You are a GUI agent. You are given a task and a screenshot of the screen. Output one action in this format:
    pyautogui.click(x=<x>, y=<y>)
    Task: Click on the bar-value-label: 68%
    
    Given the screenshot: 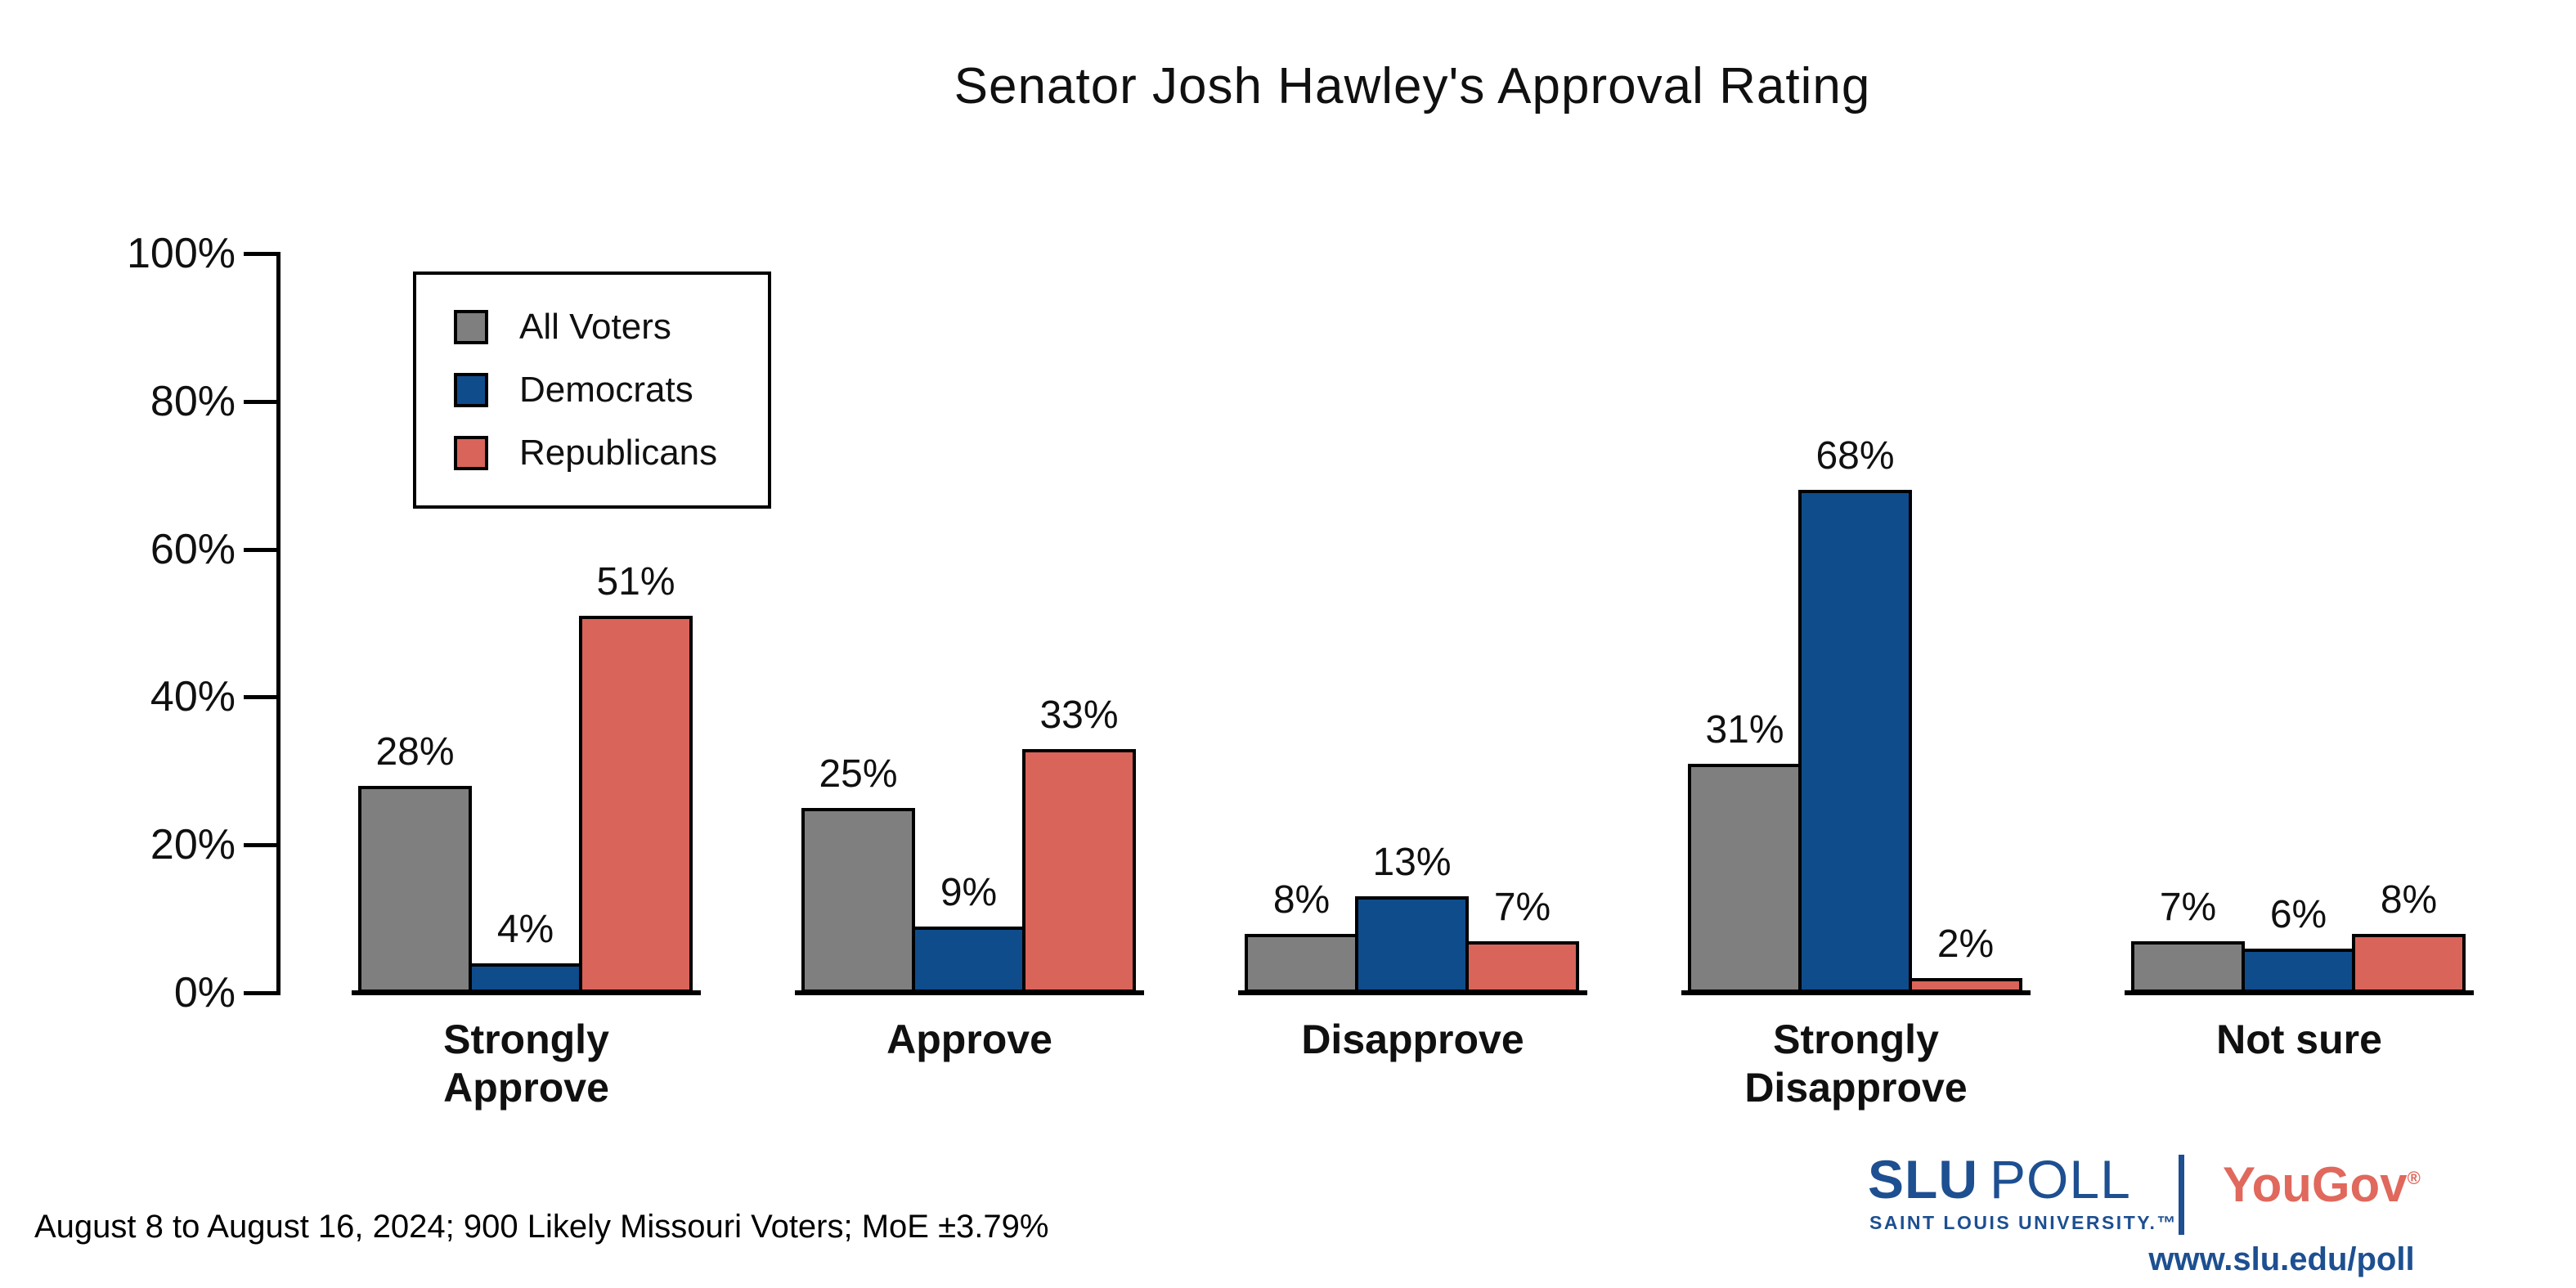 What is the action you would take?
    pyautogui.click(x=1855, y=456)
    